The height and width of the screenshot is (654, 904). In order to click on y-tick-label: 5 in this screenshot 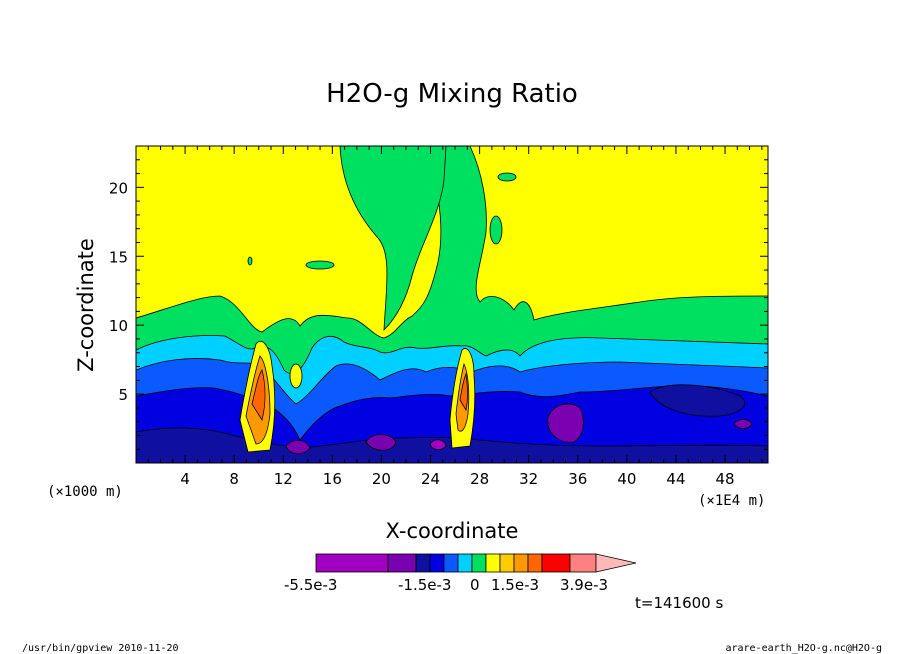, I will do `click(123, 395)`.